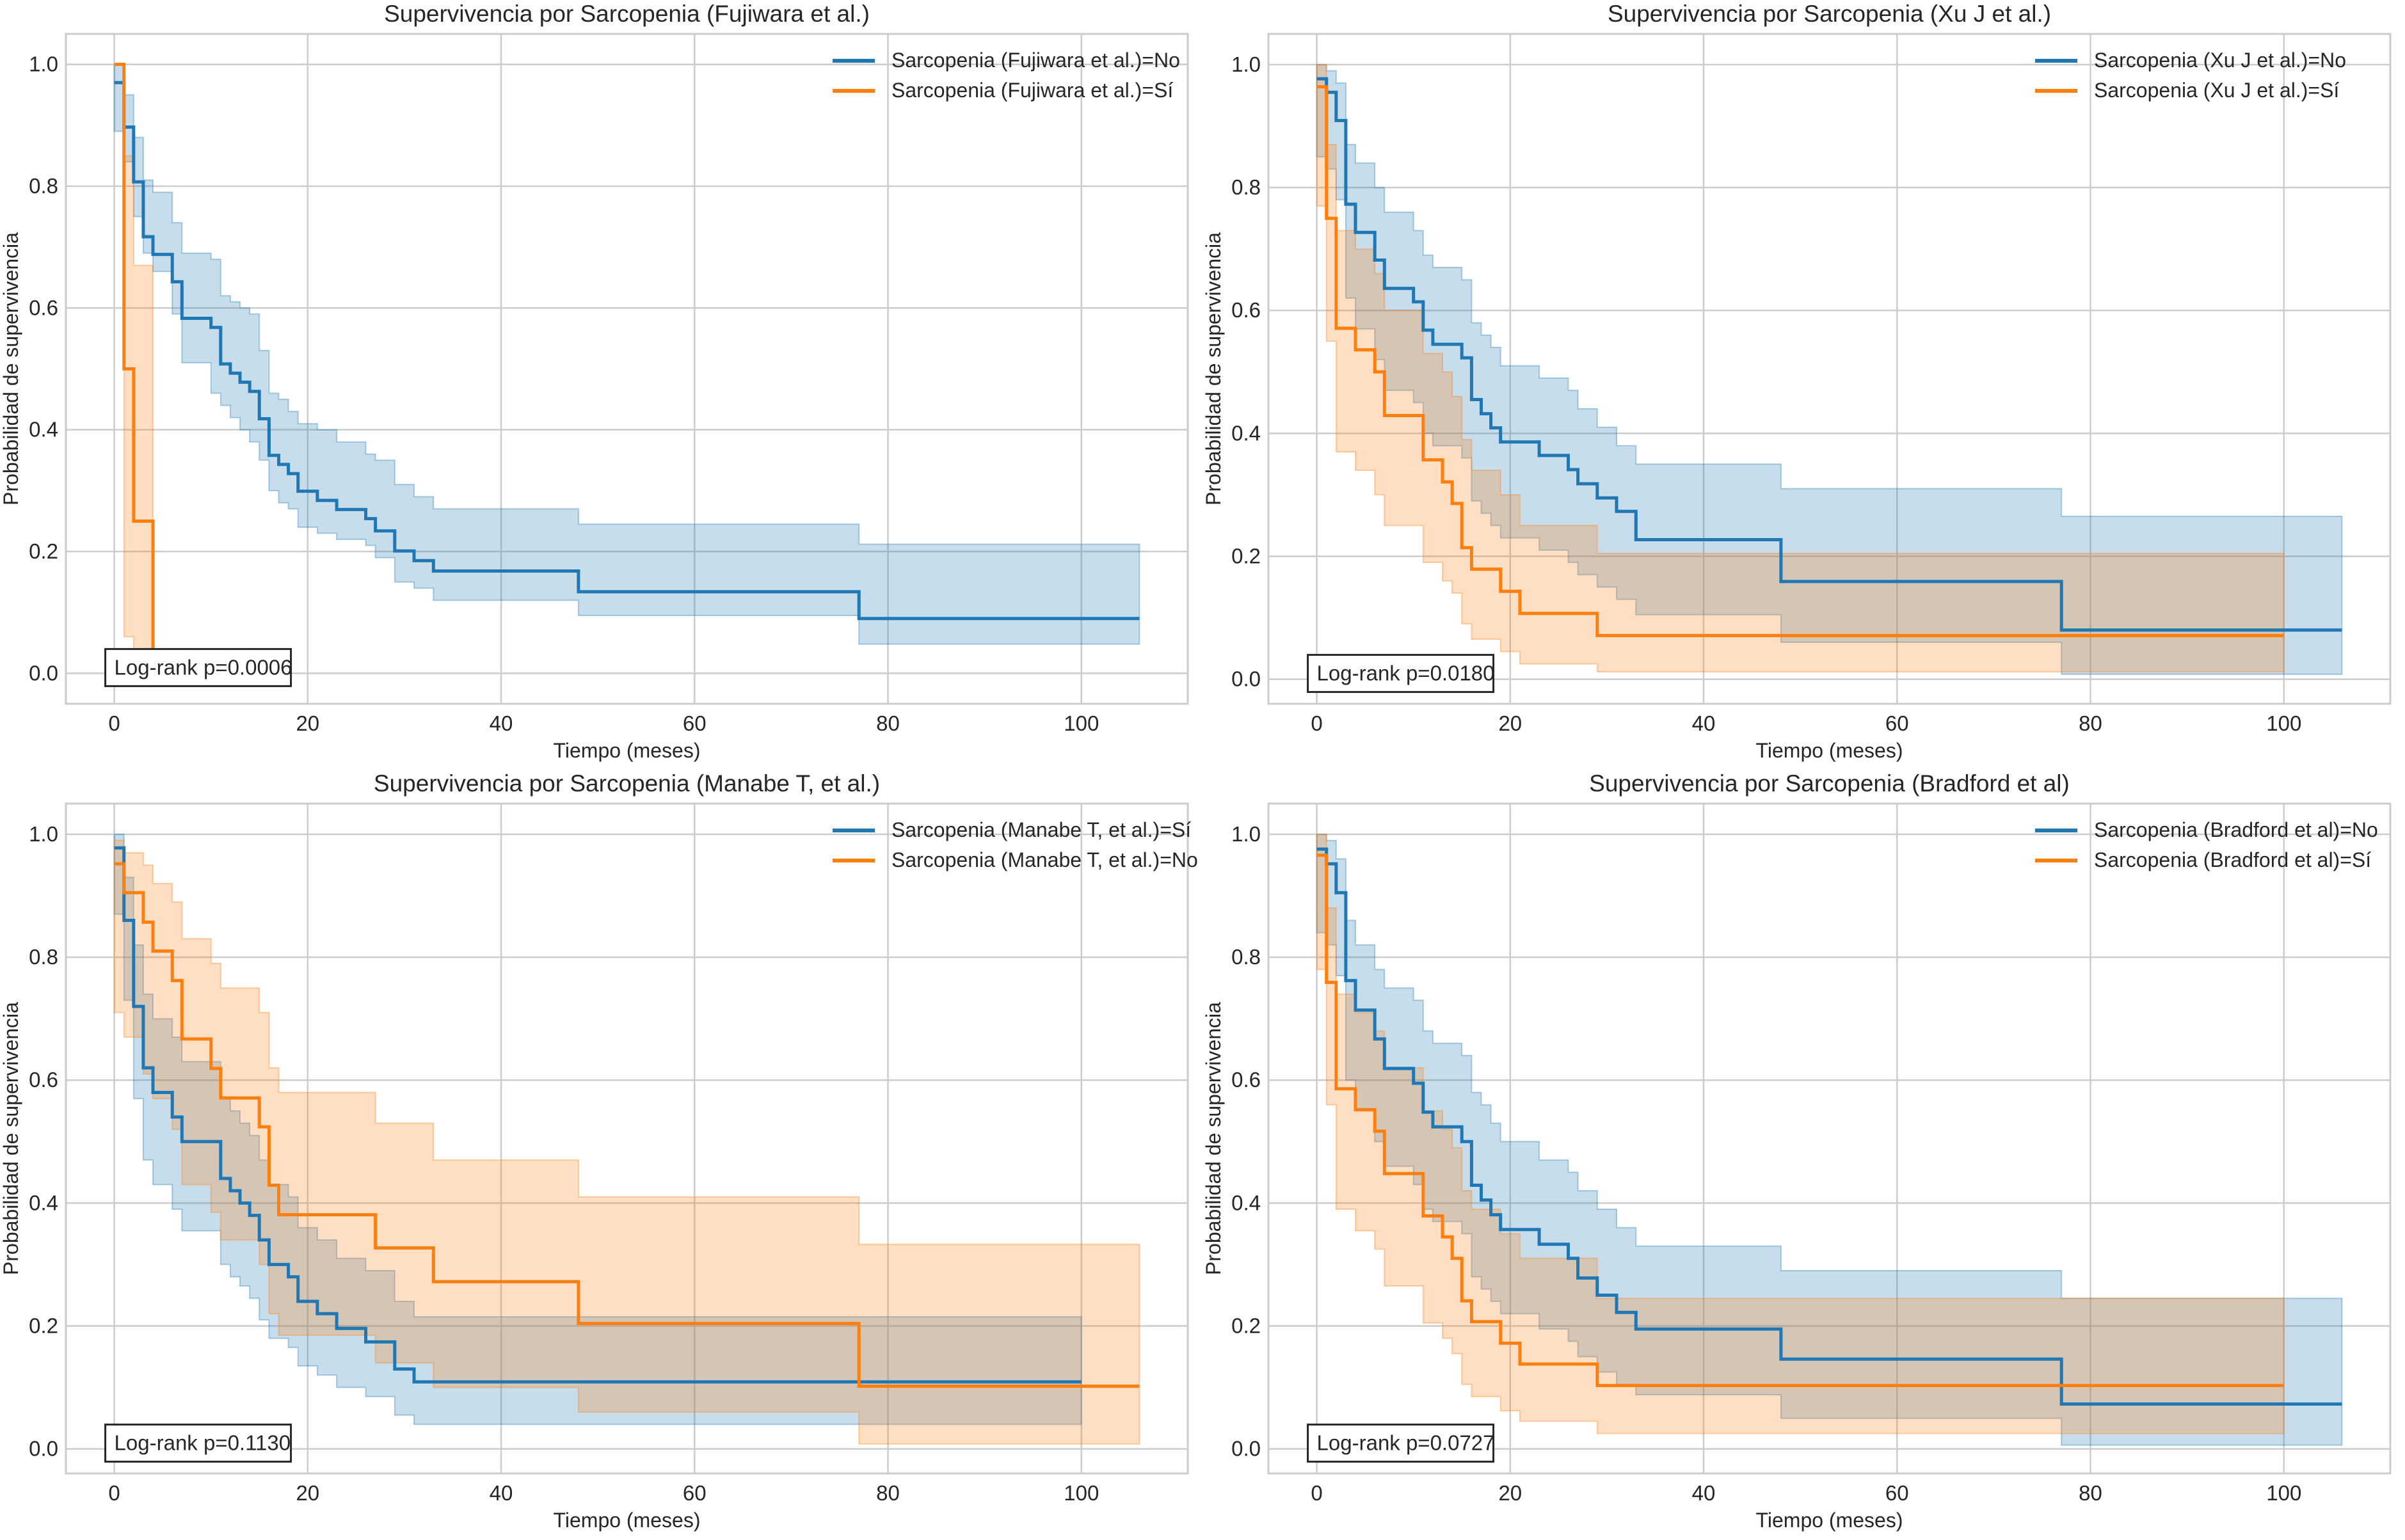 This screenshot has height=1540, width=2405. What do you see at coordinates (1035, 60) in the screenshot?
I see `legend-label: Sarcopenia (Fujiwara et al.)=No` at bounding box center [1035, 60].